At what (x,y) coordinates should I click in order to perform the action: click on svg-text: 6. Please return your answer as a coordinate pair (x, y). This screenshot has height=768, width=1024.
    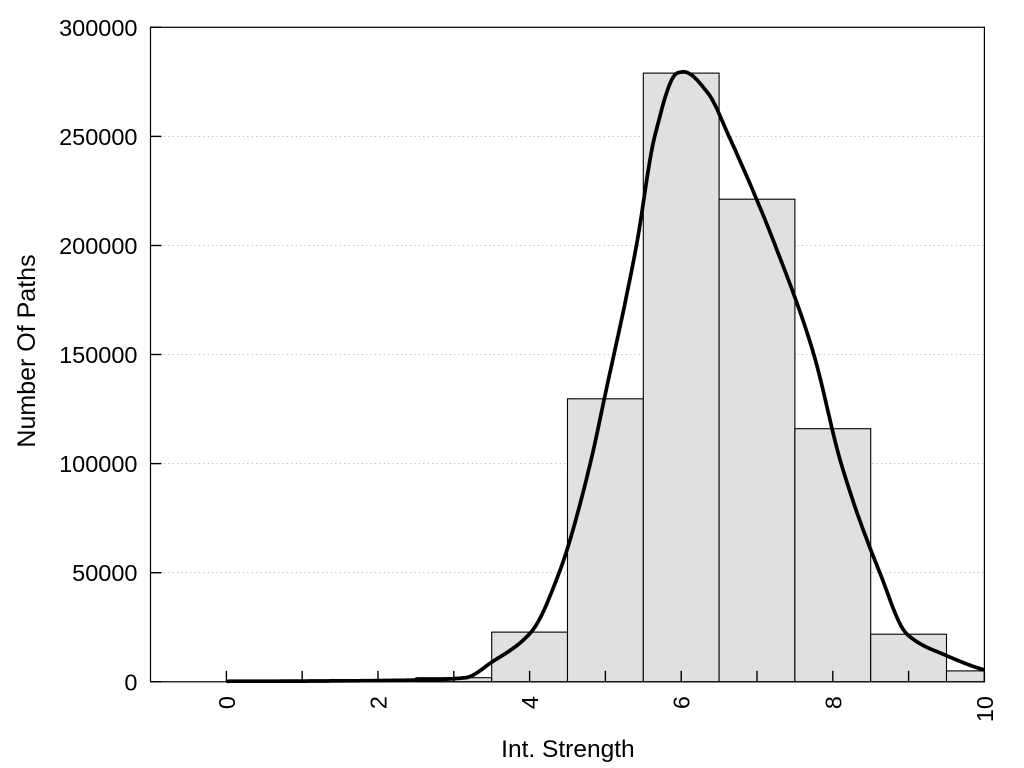
    Looking at the image, I should click on (682, 702).